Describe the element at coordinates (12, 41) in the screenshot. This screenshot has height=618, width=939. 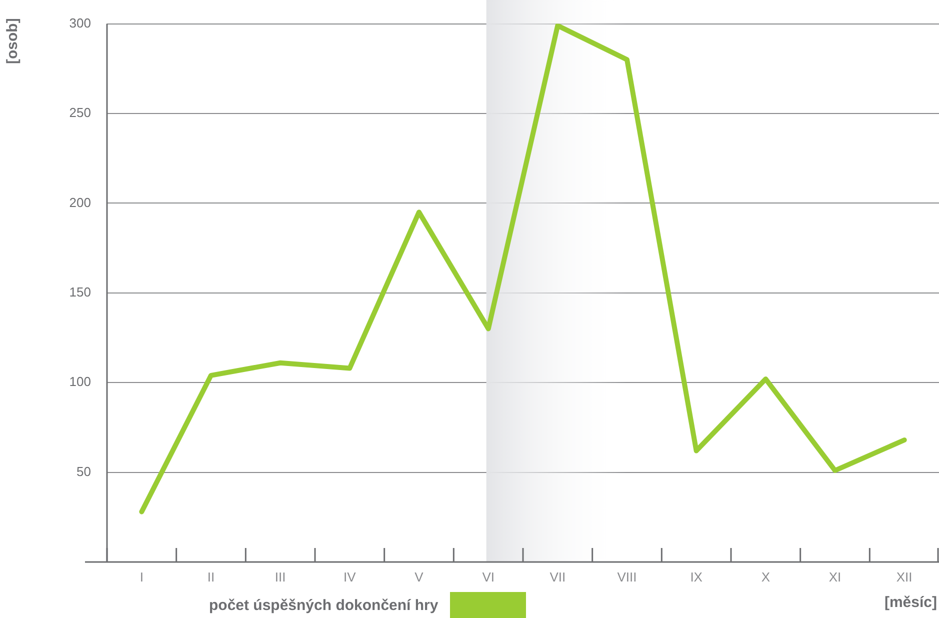
I see `y-axis-title: [osob]` at that location.